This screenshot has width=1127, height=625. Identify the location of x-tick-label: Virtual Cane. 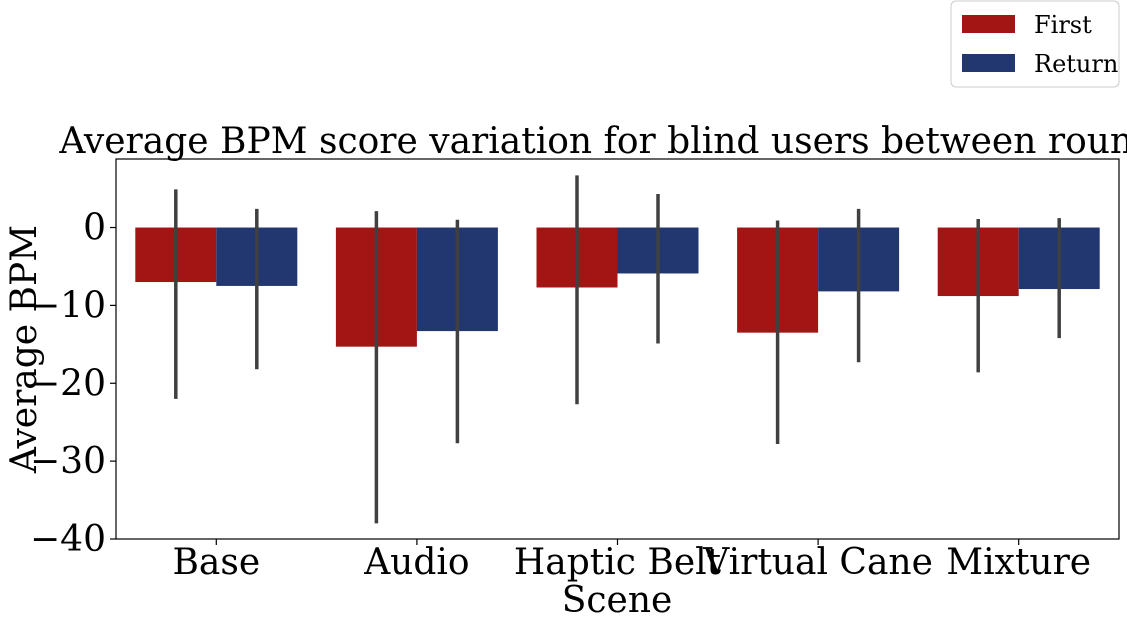
(817, 562).